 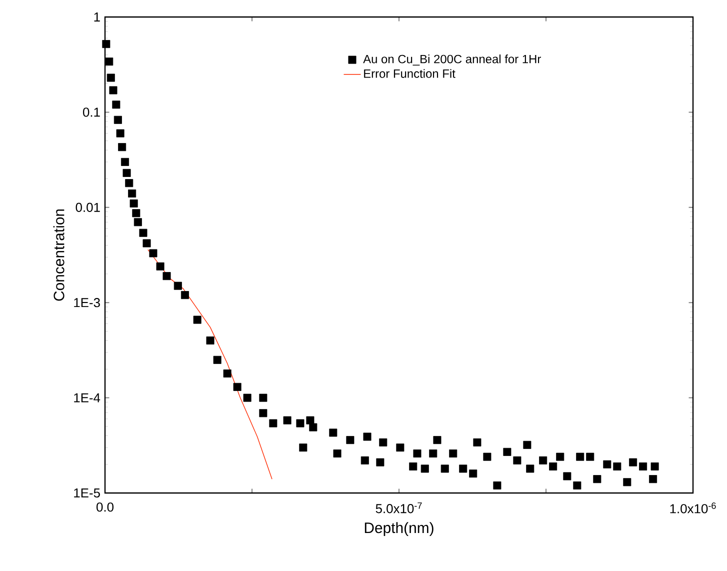 I want to click on x-tick-label: 1.0x10$^{-6}$, so click(x=693, y=508).